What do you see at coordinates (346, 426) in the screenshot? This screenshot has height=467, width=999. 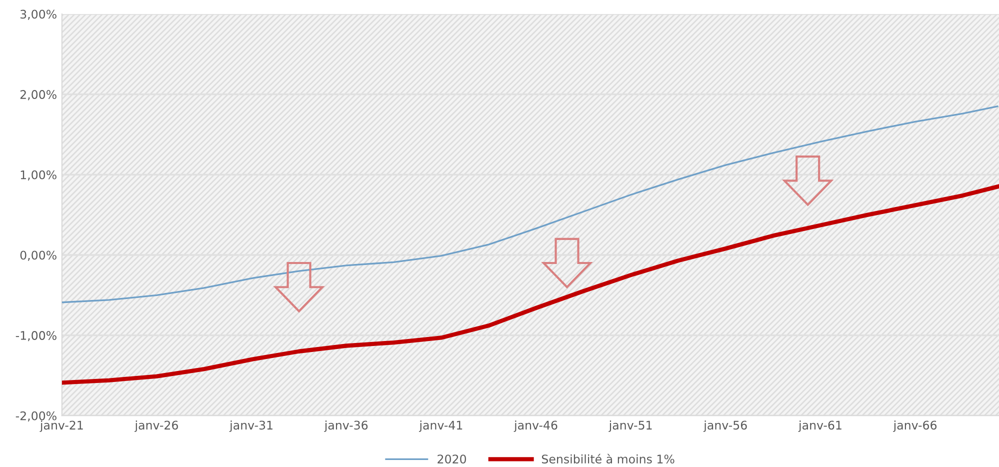 I see `x-tick-label: janv-36` at bounding box center [346, 426].